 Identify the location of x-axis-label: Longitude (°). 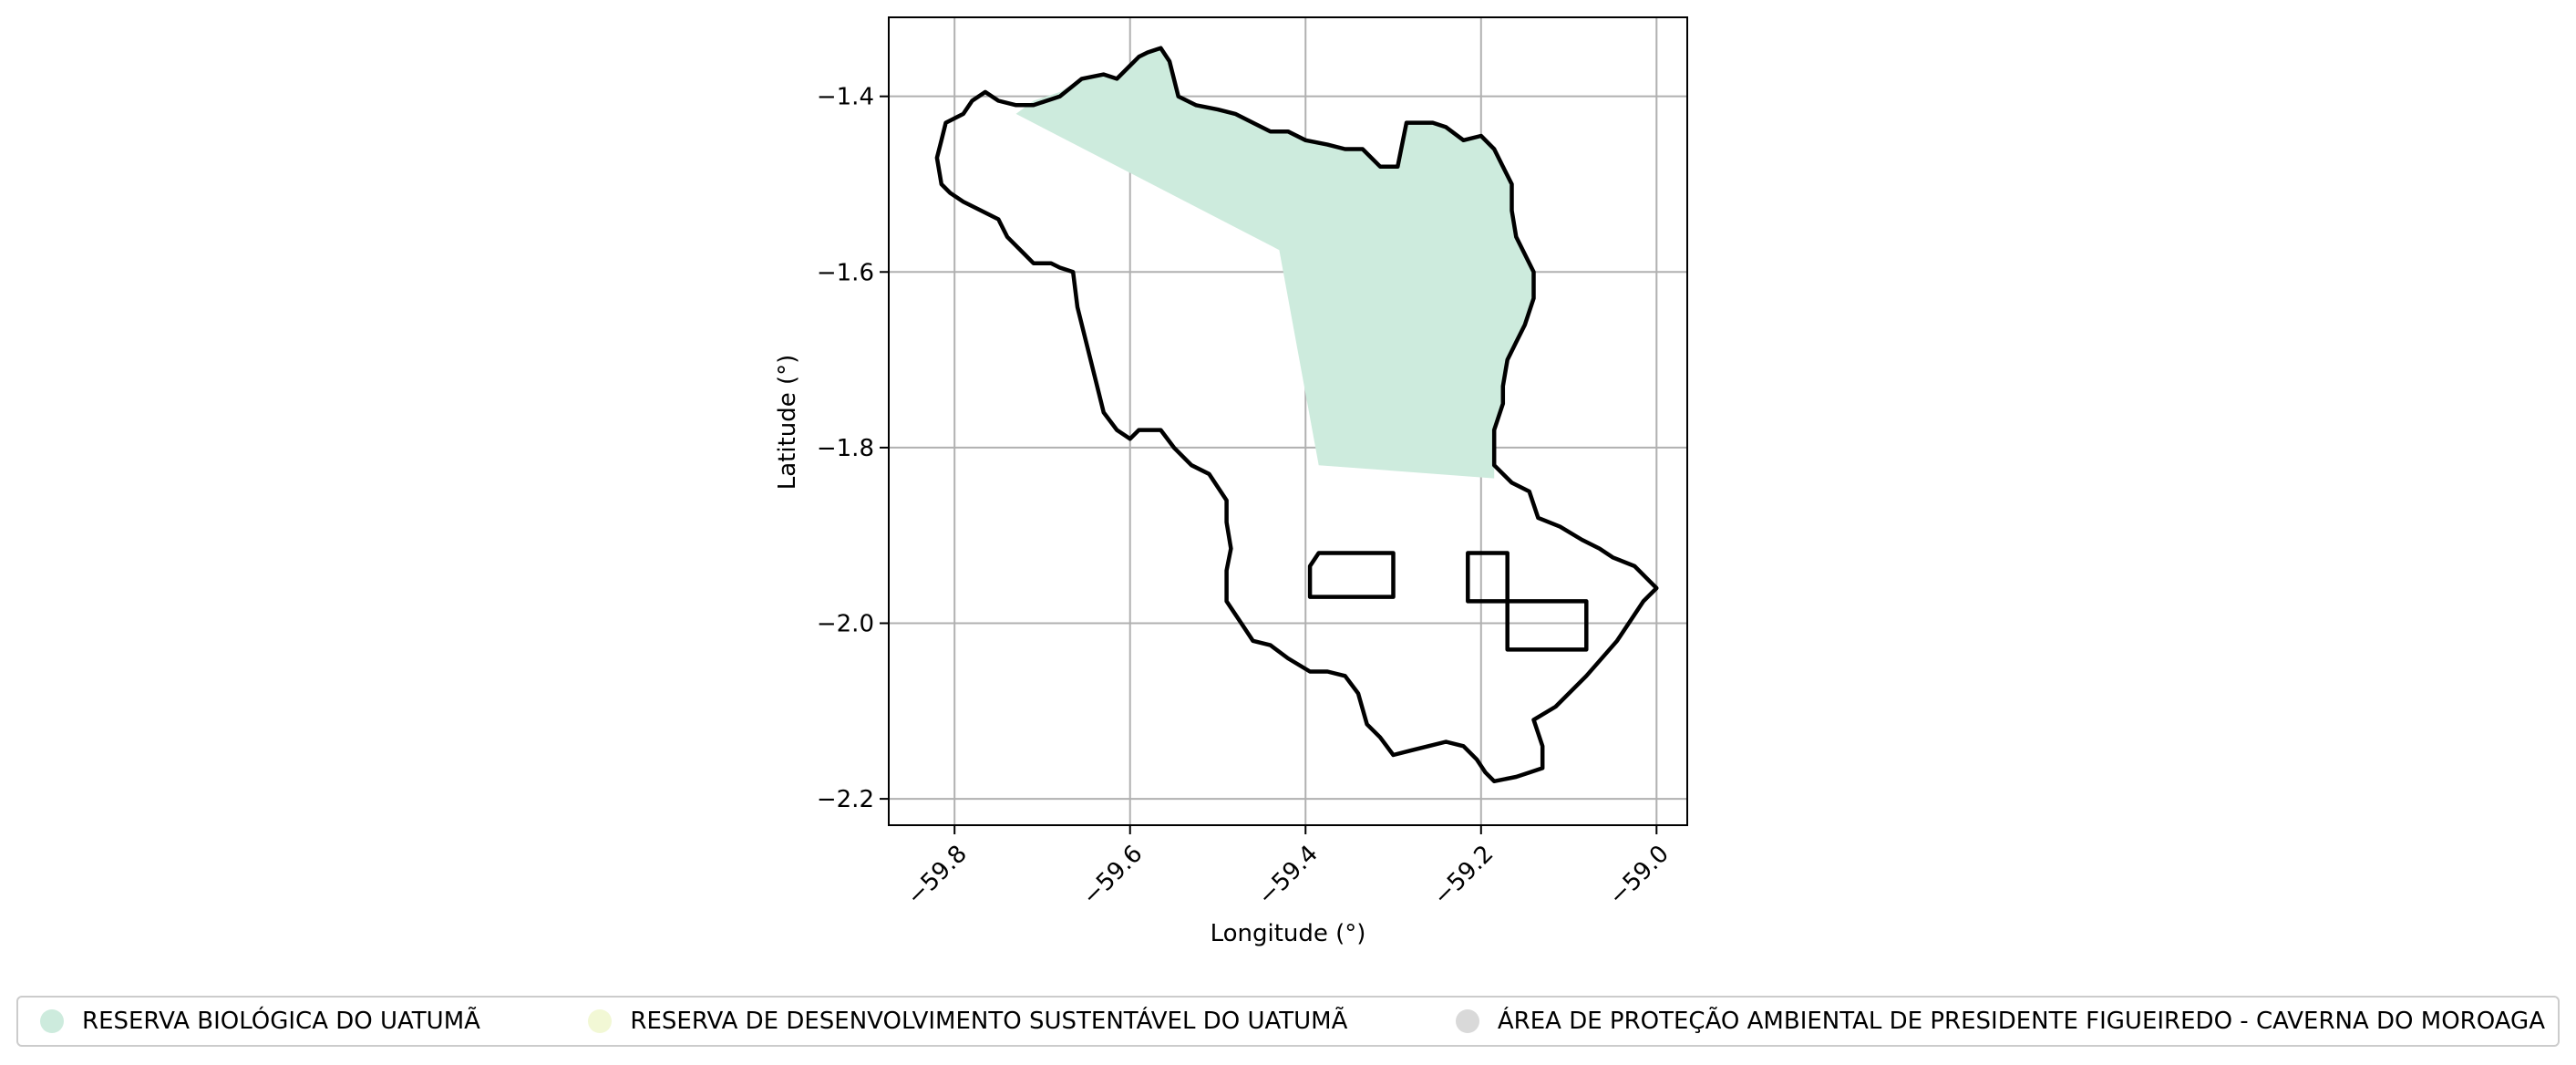
(1288, 933).